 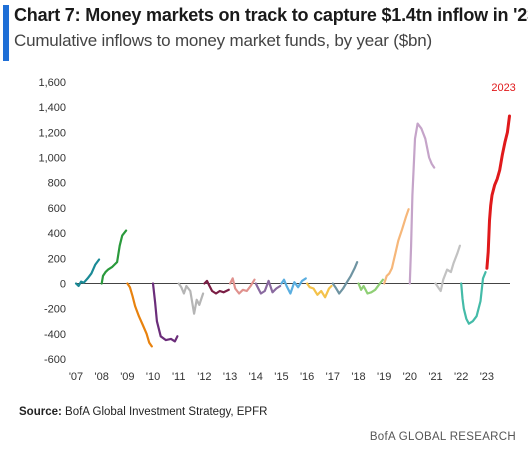 What do you see at coordinates (57, 234) in the screenshot?
I see `y-tick-label: 400` at bounding box center [57, 234].